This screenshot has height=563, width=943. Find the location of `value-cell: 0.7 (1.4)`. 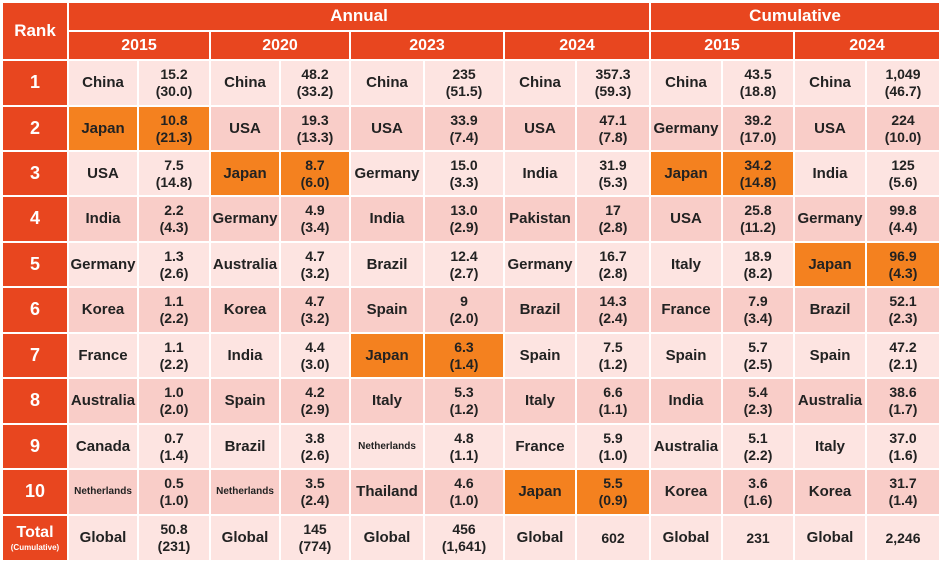

value-cell: 0.7 (1.4) is located at coordinates (174, 446).